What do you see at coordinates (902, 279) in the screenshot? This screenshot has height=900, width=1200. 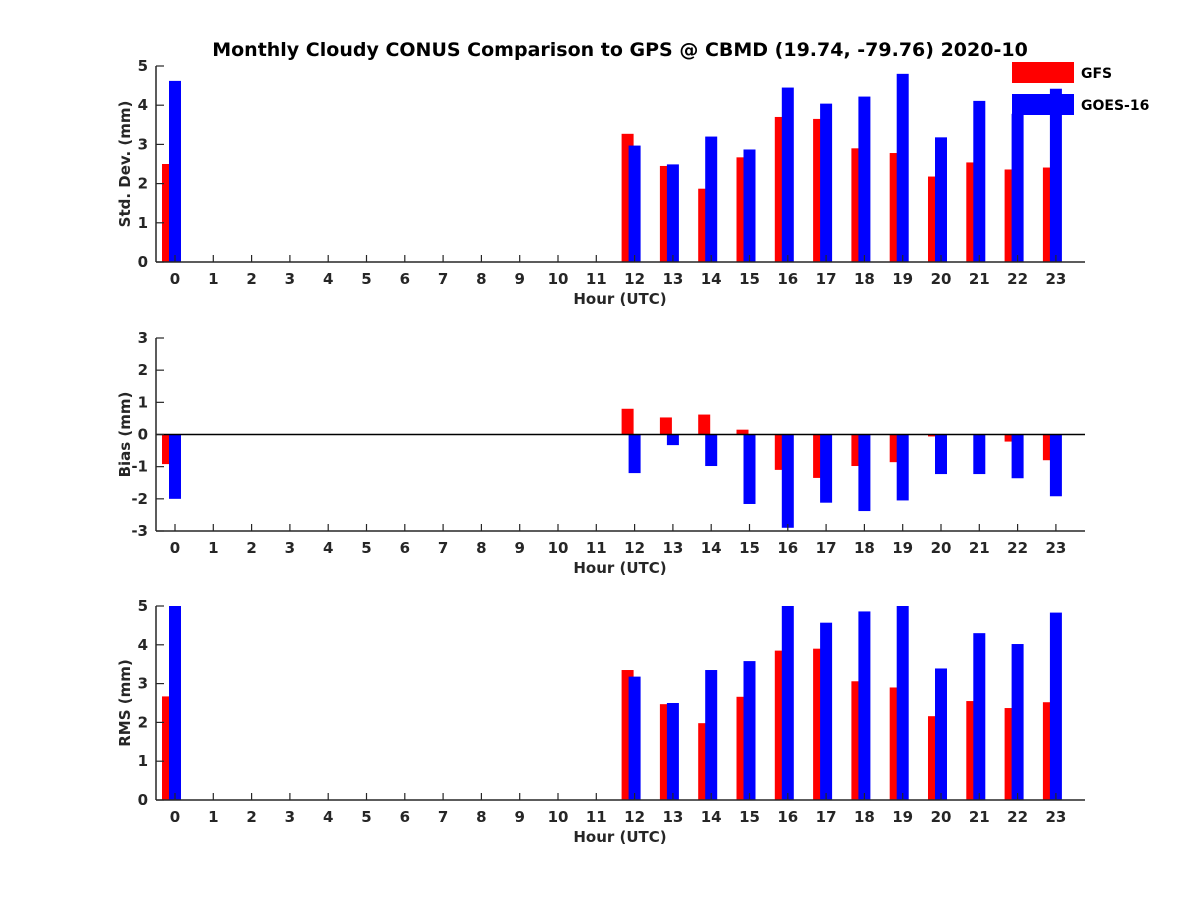 I see `x-tick-label-std: 19` at bounding box center [902, 279].